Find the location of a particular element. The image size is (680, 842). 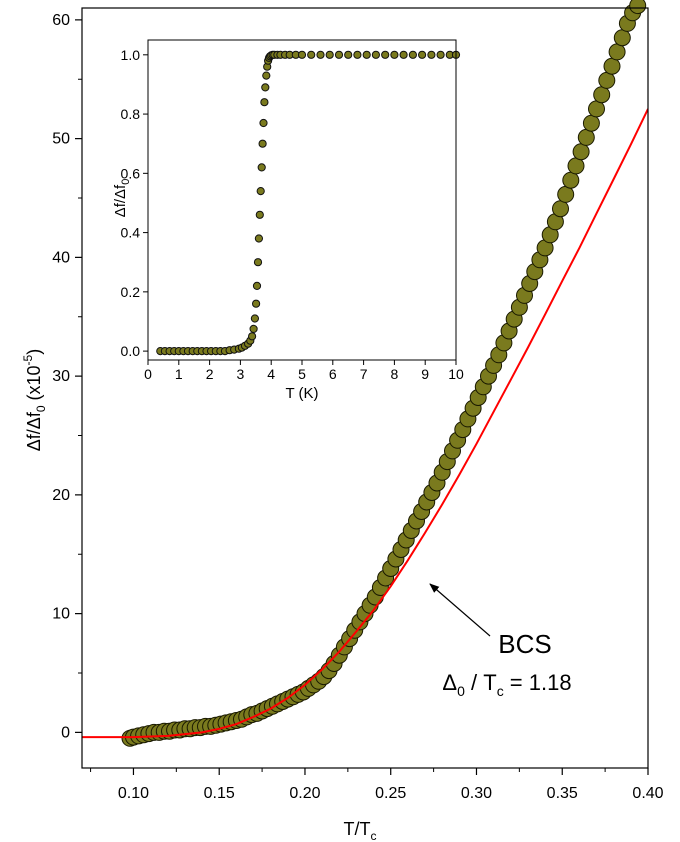

bcs-annotation-label: BCS is located at coordinates (524, 644).